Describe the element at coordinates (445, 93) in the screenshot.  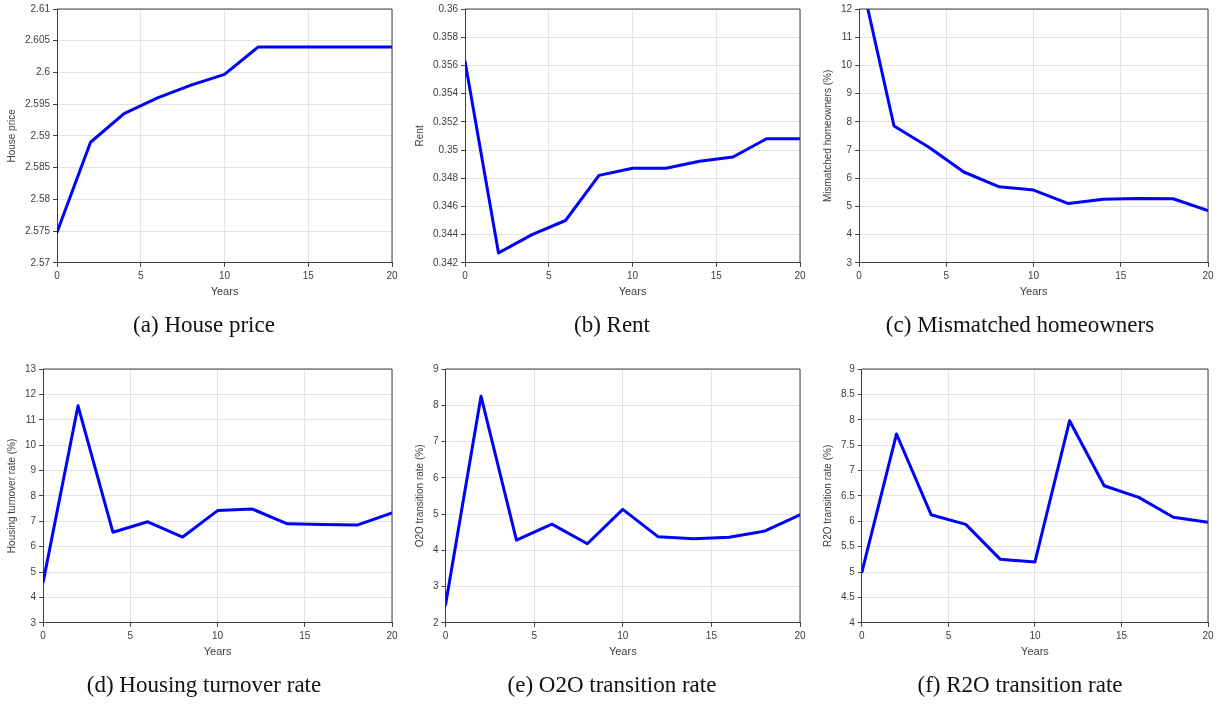
I see `y-tick-label: 0.354` at that location.